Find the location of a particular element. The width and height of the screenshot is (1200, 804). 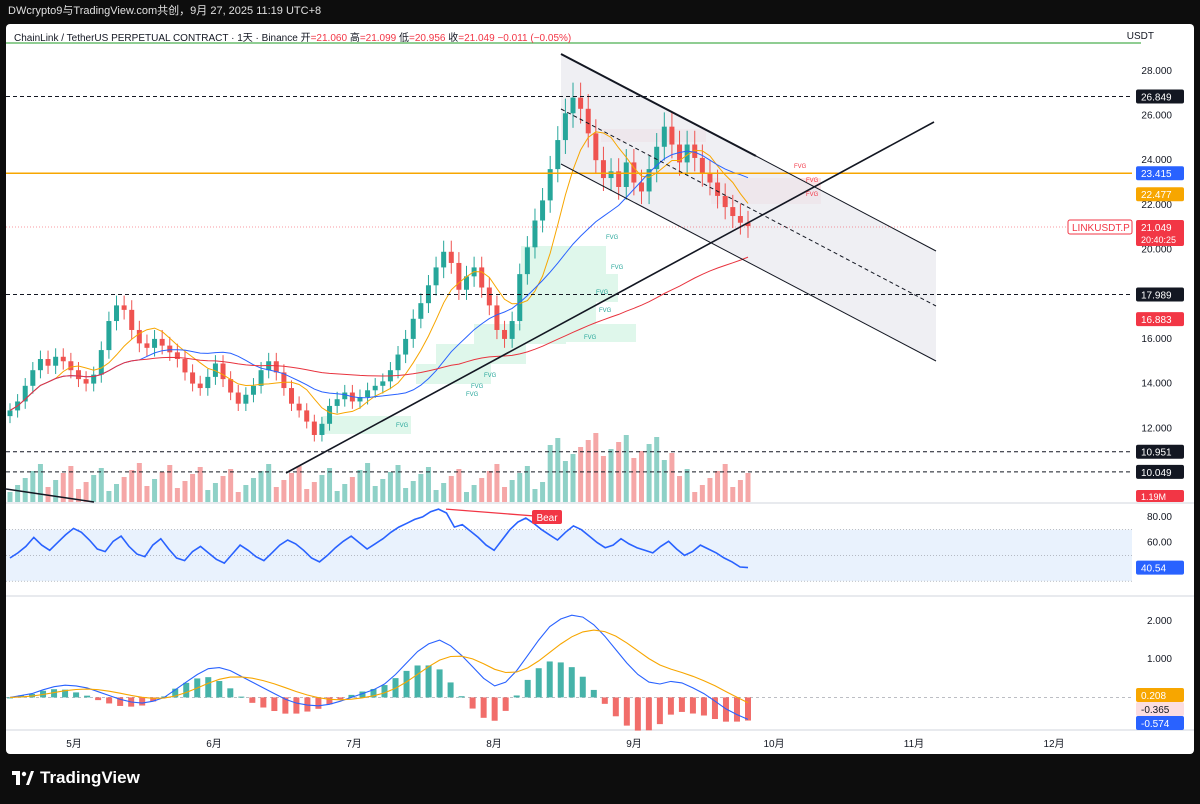

close-value: =21.049 is located at coordinates (476, 38).